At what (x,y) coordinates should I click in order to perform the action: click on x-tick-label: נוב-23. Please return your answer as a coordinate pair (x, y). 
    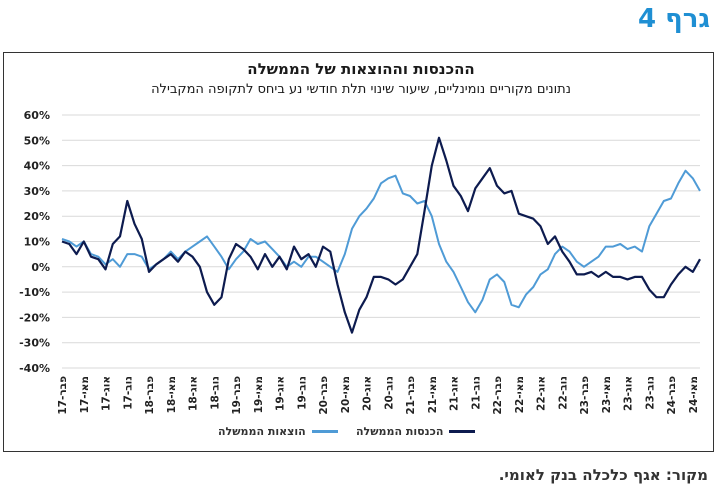
    Looking at the image, I should click on (650, 393).